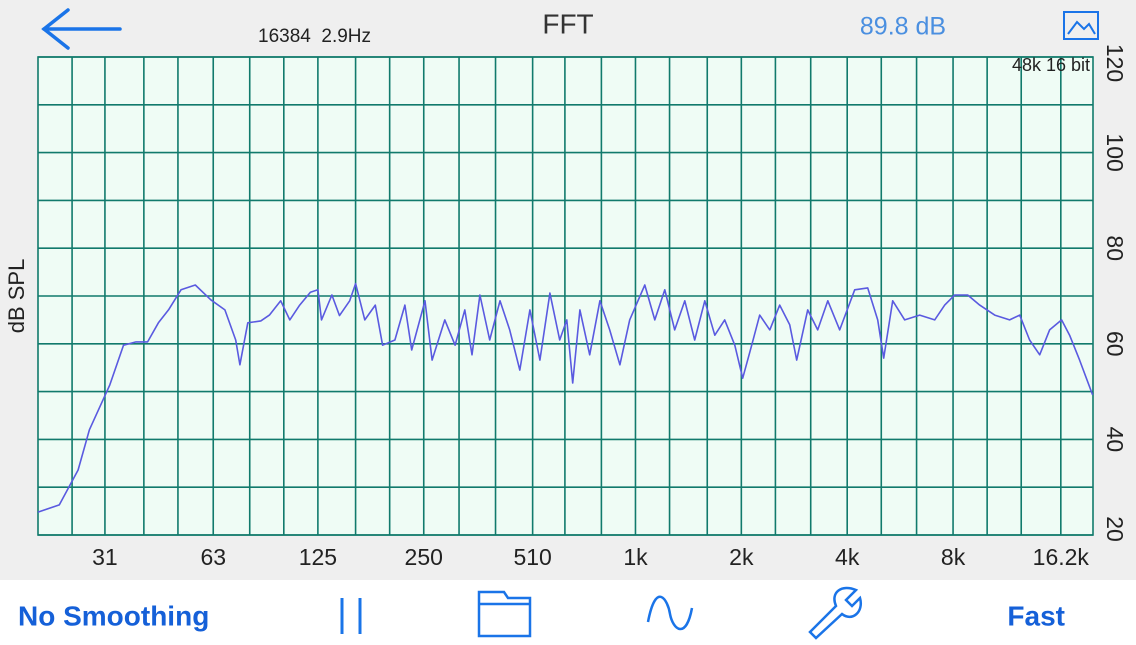 This screenshot has width=1136, height=645. Describe the element at coordinates (318, 557) in the screenshot. I see `x-tick-label: 125` at that location.